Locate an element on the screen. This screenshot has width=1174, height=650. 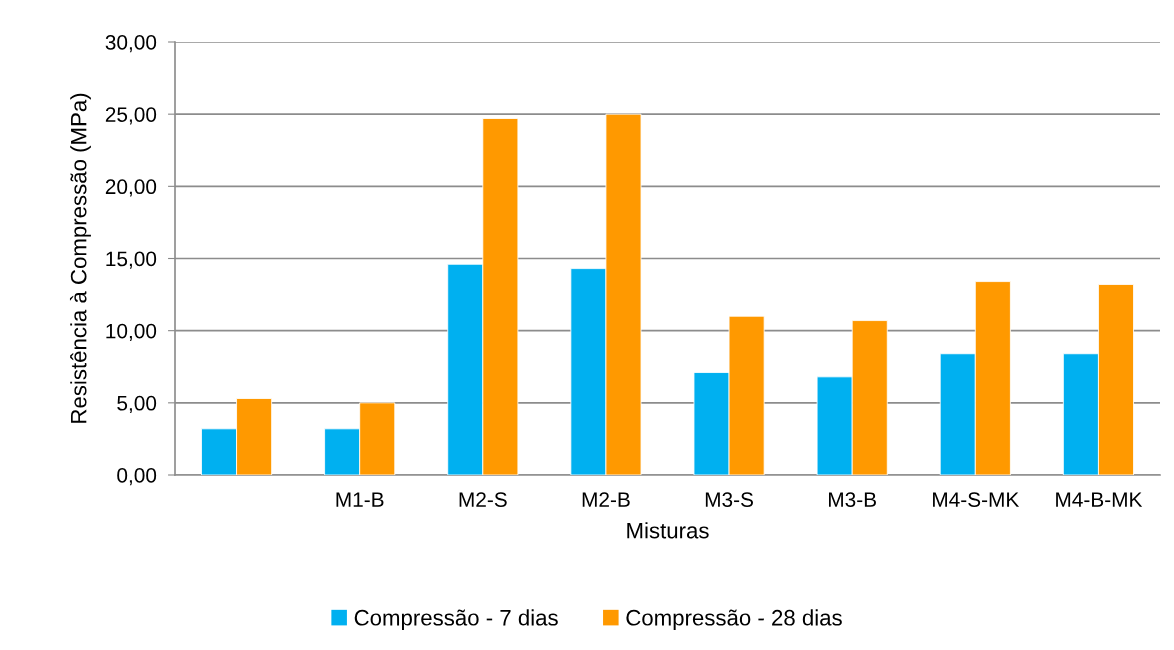
y-tick-label: 30,00 is located at coordinates (131, 44).